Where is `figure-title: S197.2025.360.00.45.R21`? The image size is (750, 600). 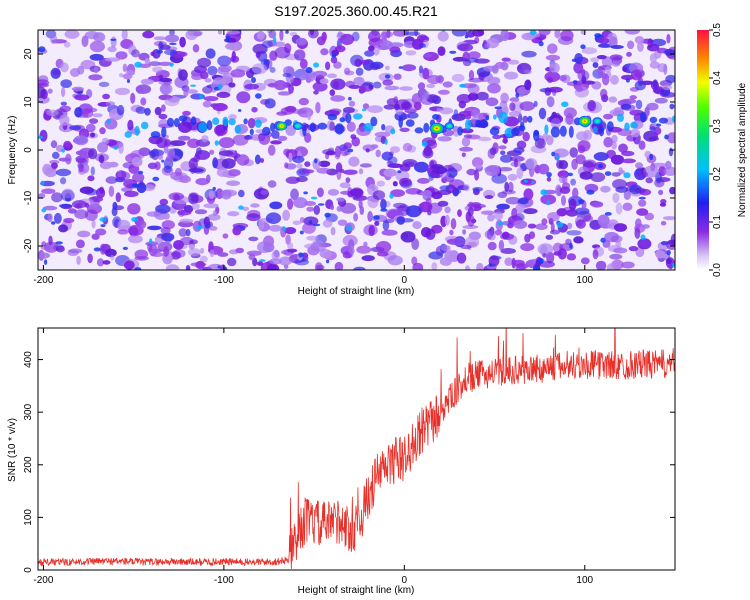 figure-title: S197.2025.360.00.45.R21 is located at coordinates (356, 11).